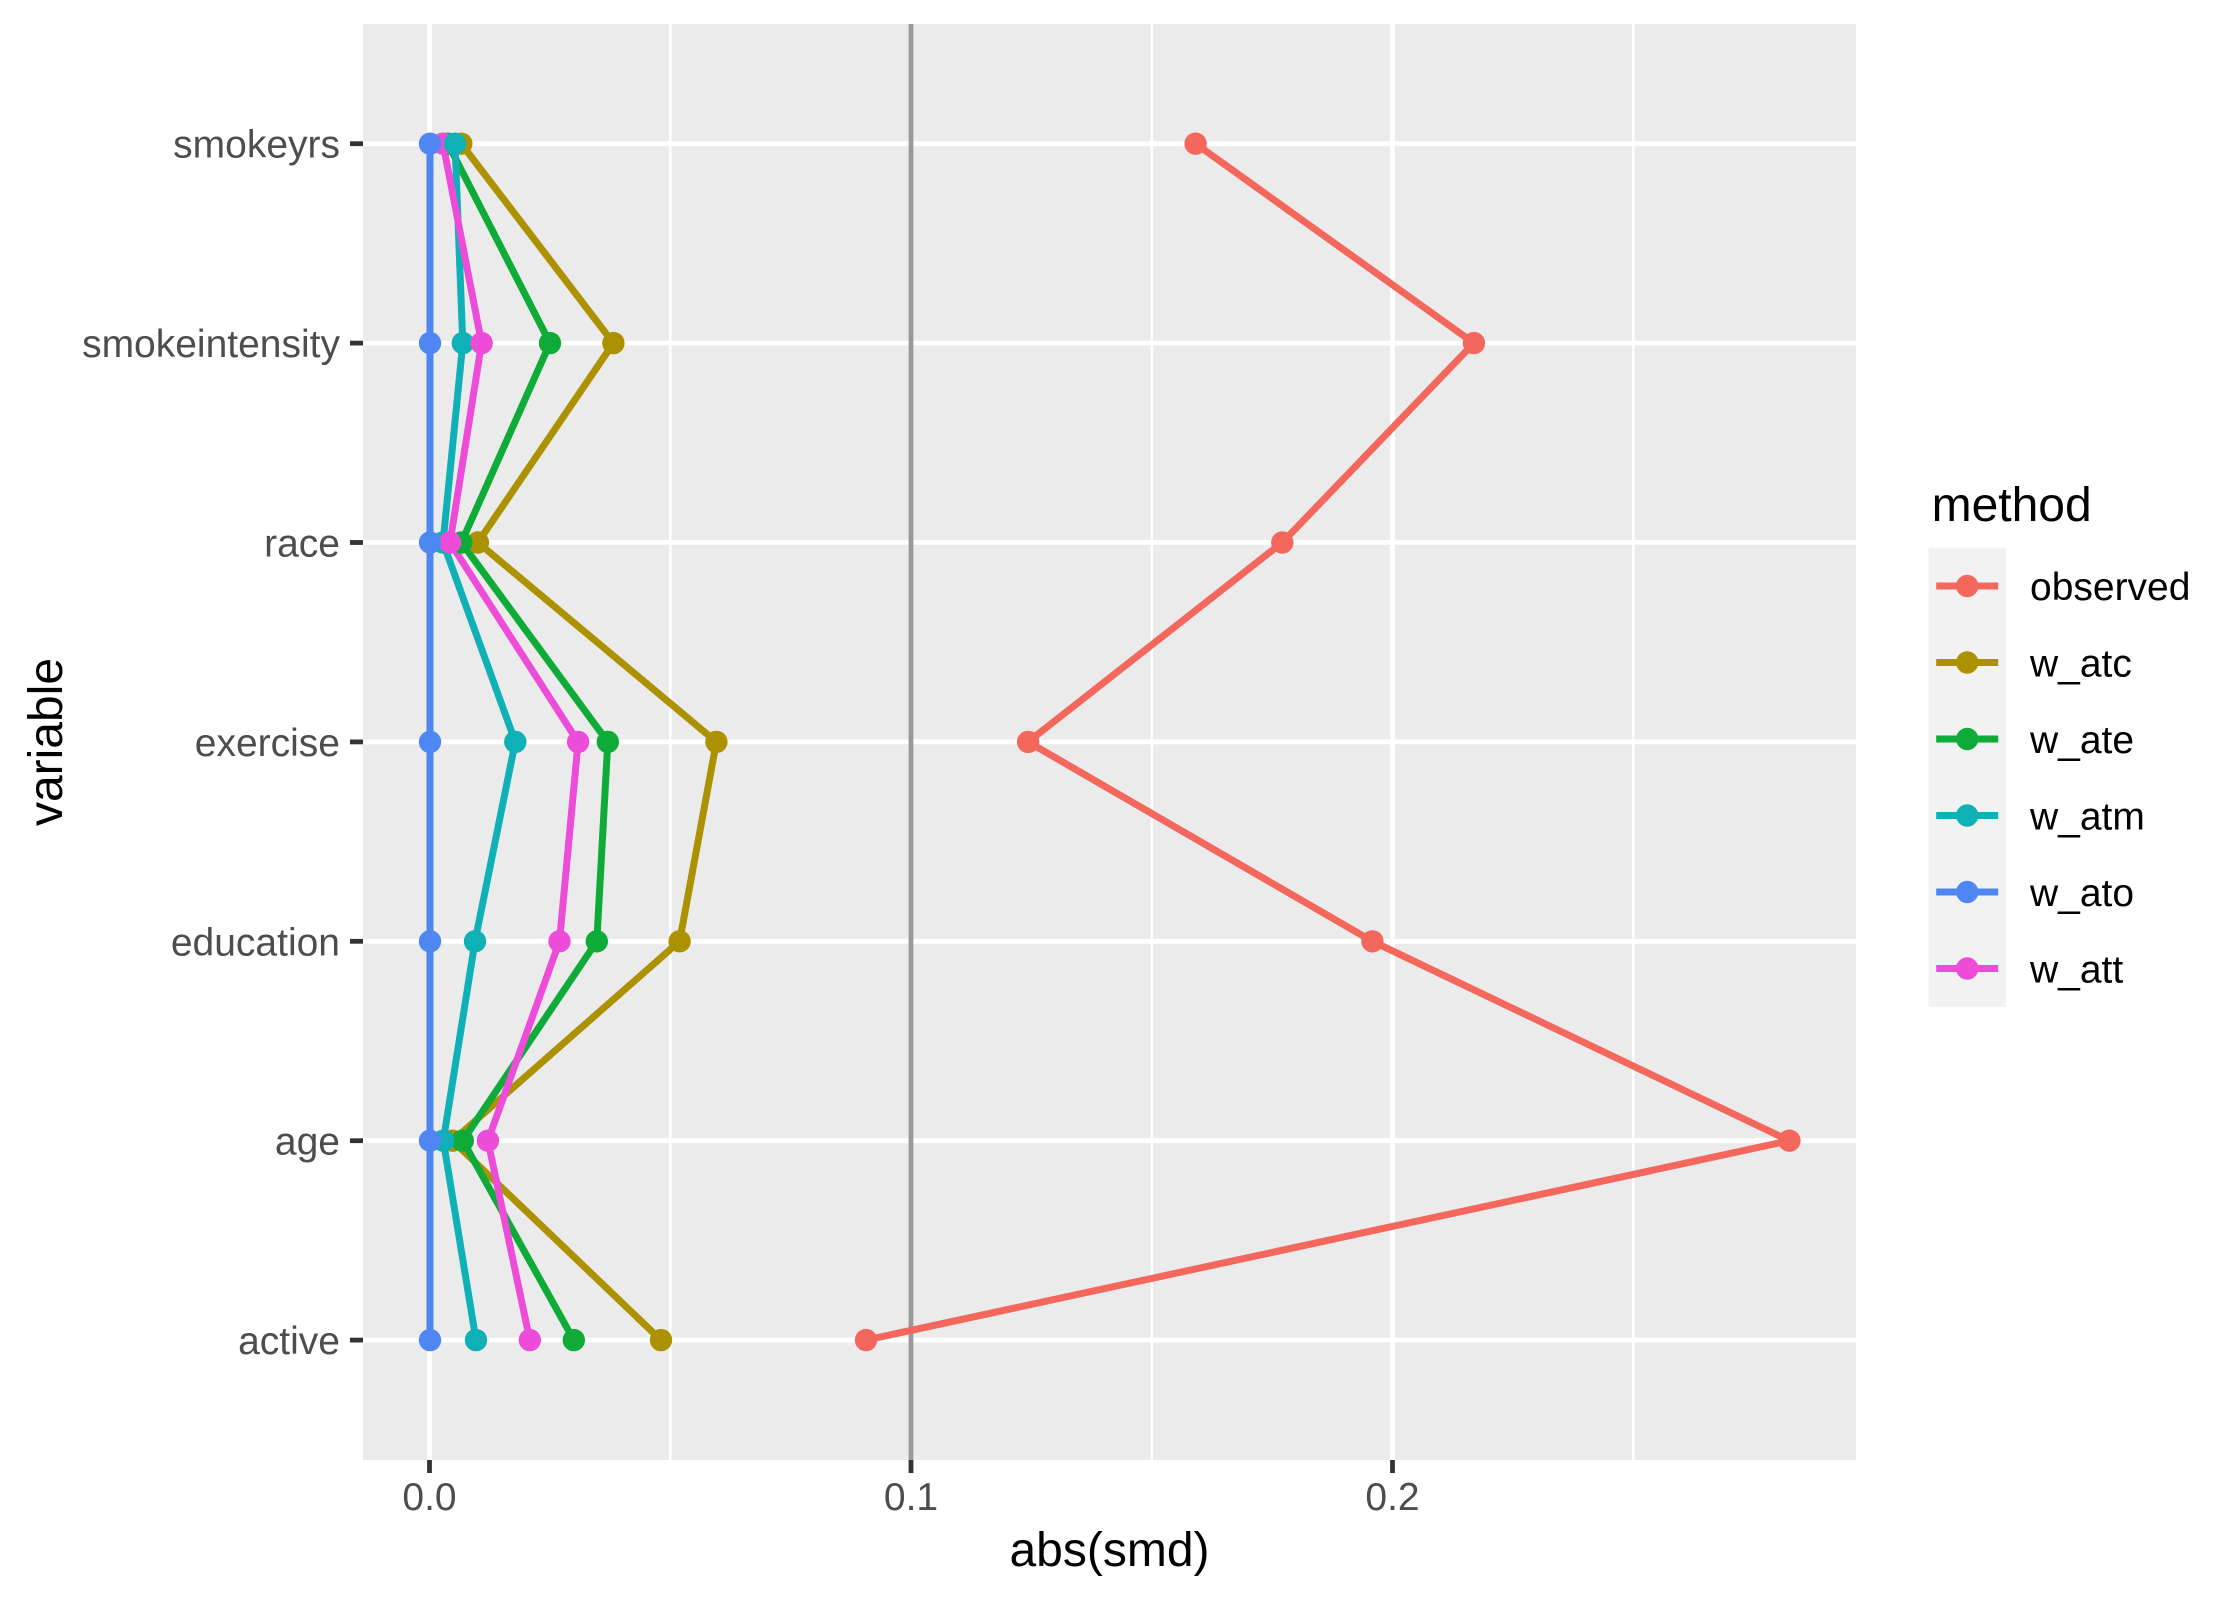 The height and width of the screenshot is (1600, 2240). I want to click on svg-text: w_atm, so click(2087, 817).